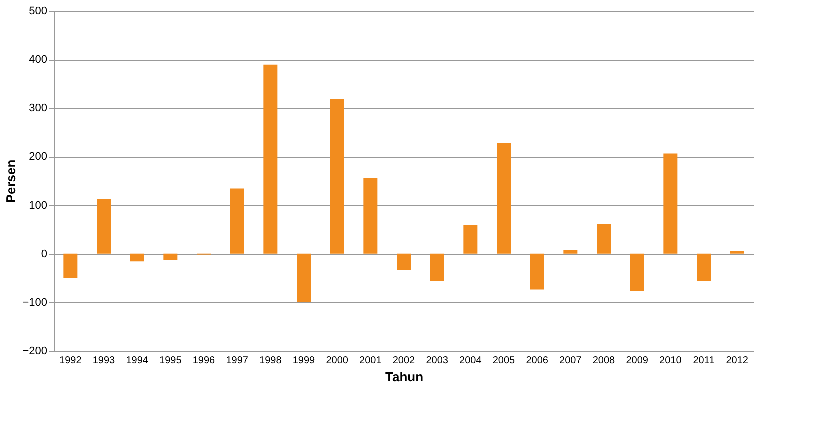 This screenshot has height=433, width=829. What do you see at coordinates (371, 361) in the screenshot?
I see `x-tick-label: 2001` at bounding box center [371, 361].